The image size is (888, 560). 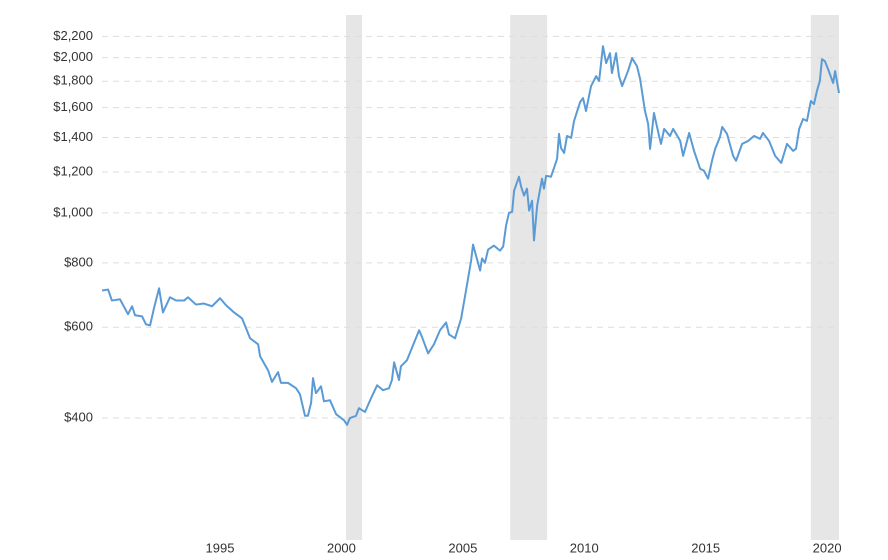 What do you see at coordinates (73, 80) in the screenshot?
I see `y-tick-label: $1,800` at bounding box center [73, 80].